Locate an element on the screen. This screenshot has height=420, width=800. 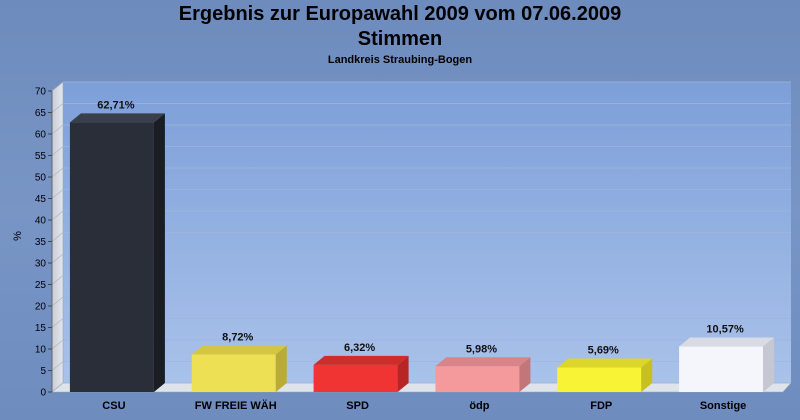
y-tick-label: 65 is located at coordinates (41, 113).